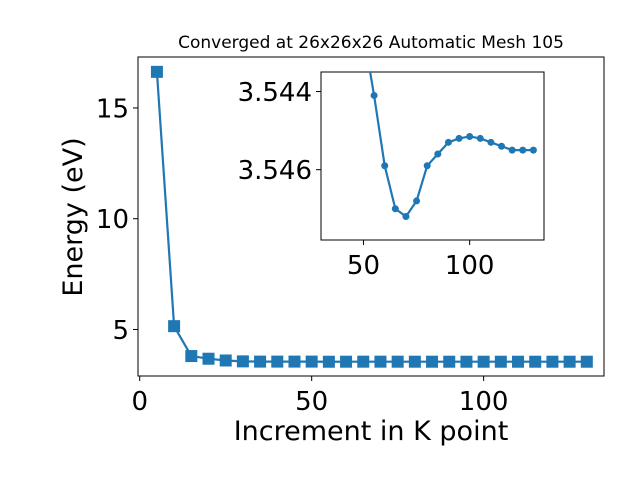 The width and height of the screenshot is (640, 480). What do you see at coordinates (279, 132) in the screenshot?
I see `inset-y-axis-ticks: 3.544 3.546` at bounding box center [279, 132].